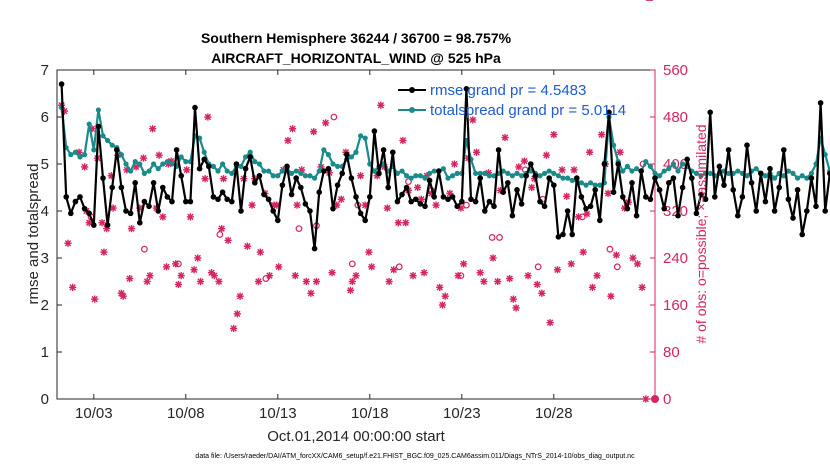 The height and width of the screenshot is (470, 830). I want to click on y-left-tick-label: 1, so click(45, 352).